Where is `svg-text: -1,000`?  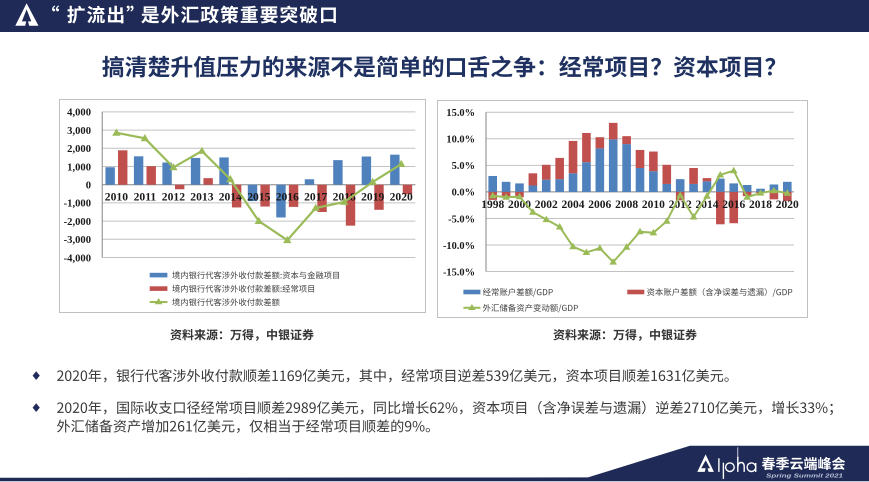 svg-text: -1,000 is located at coordinates (77, 204).